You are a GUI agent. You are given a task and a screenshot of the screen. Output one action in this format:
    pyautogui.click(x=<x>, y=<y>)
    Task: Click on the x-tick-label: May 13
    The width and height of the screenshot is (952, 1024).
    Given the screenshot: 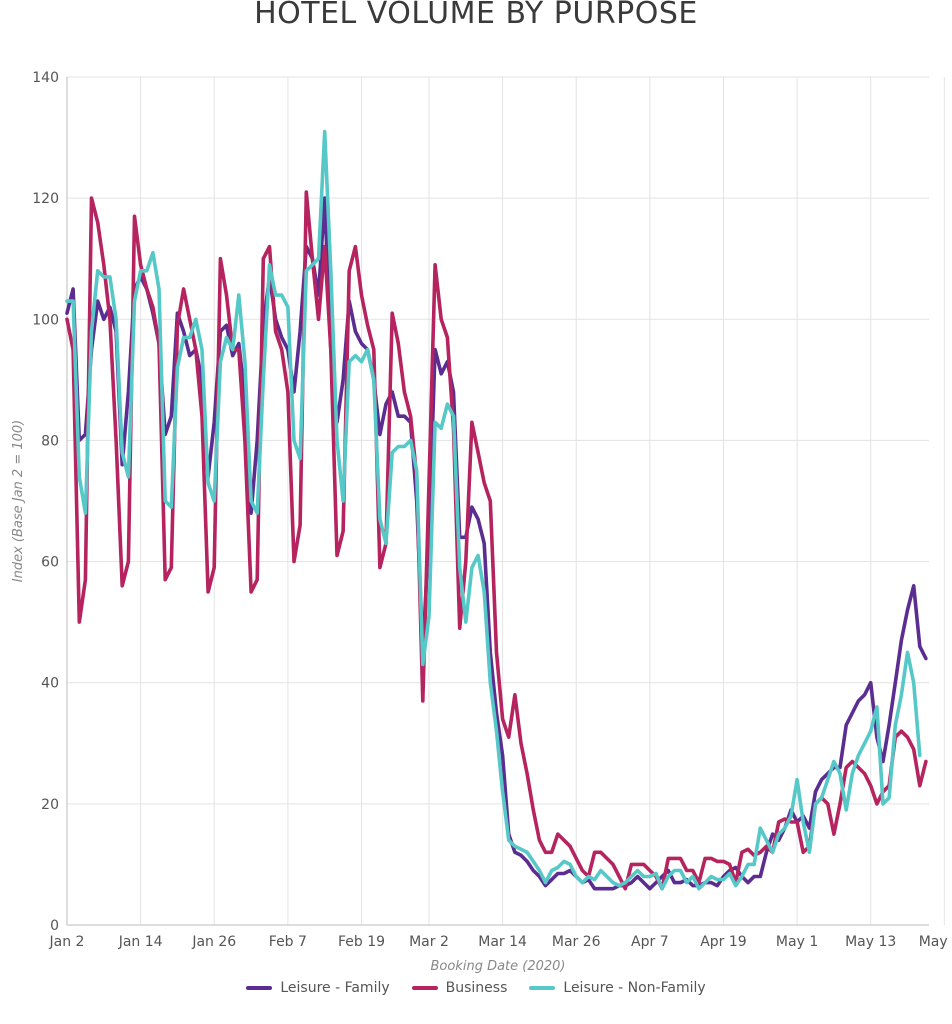 What is the action you would take?
    pyautogui.click(x=870, y=942)
    